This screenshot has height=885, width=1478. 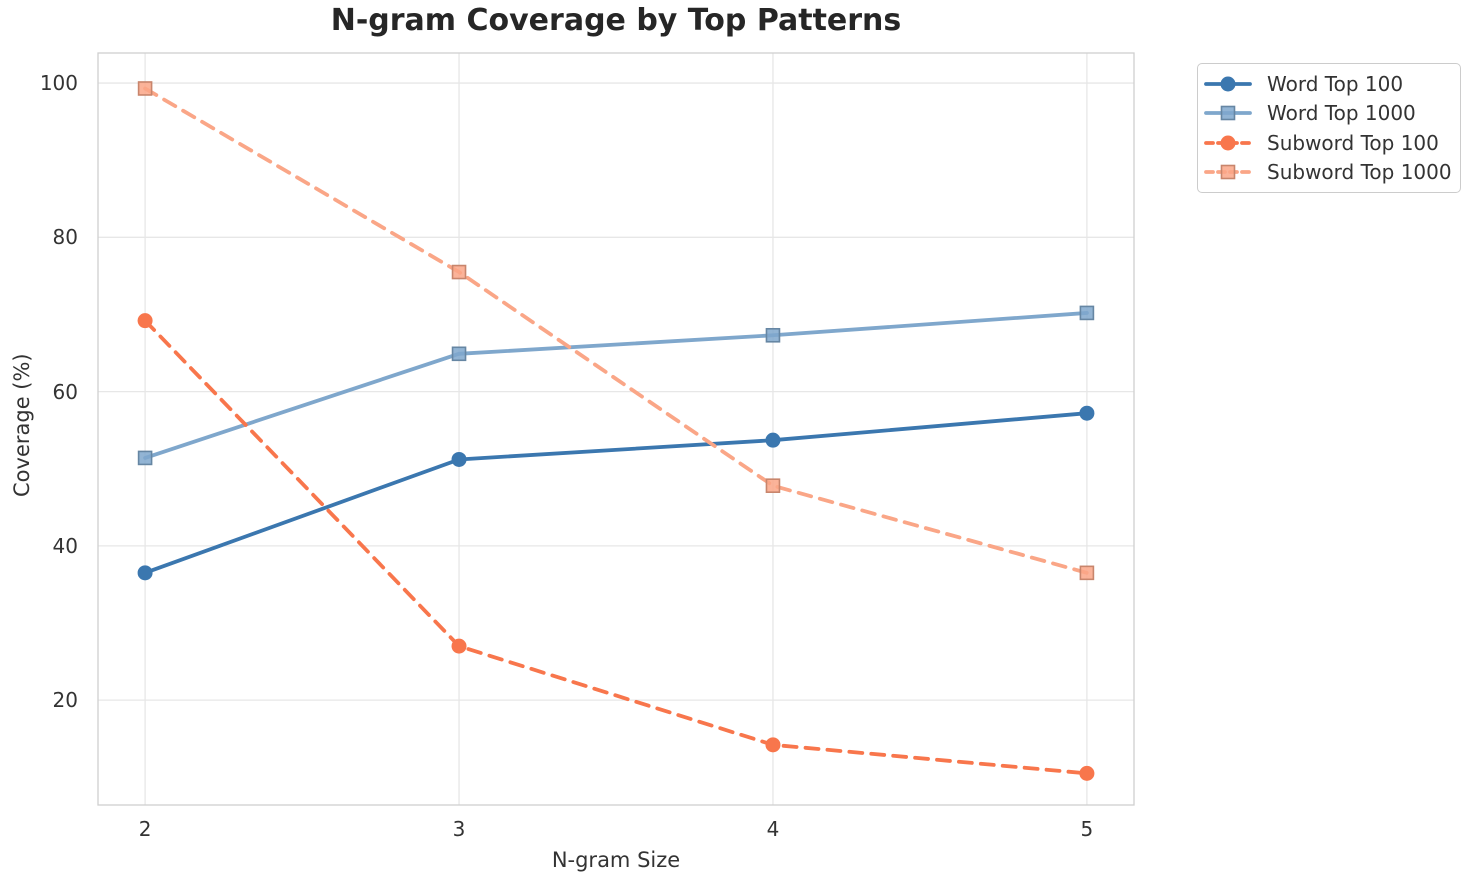 What do you see at coordinates (22, 425) in the screenshot?
I see `y-axis-label: Coverage (%)` at bounding box center [22, 425].